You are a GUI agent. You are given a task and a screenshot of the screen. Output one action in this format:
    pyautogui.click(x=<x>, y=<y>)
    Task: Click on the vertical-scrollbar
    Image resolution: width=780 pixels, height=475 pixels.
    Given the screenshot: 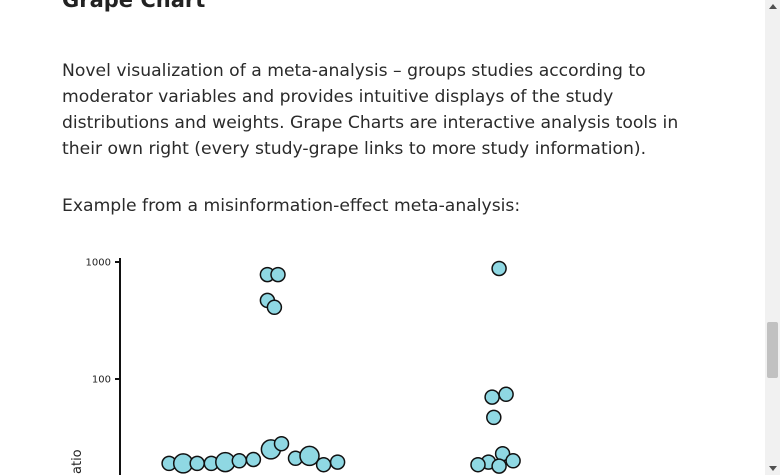 What is the action you would take?
    pyautogui.click(x=772, y=237)
    